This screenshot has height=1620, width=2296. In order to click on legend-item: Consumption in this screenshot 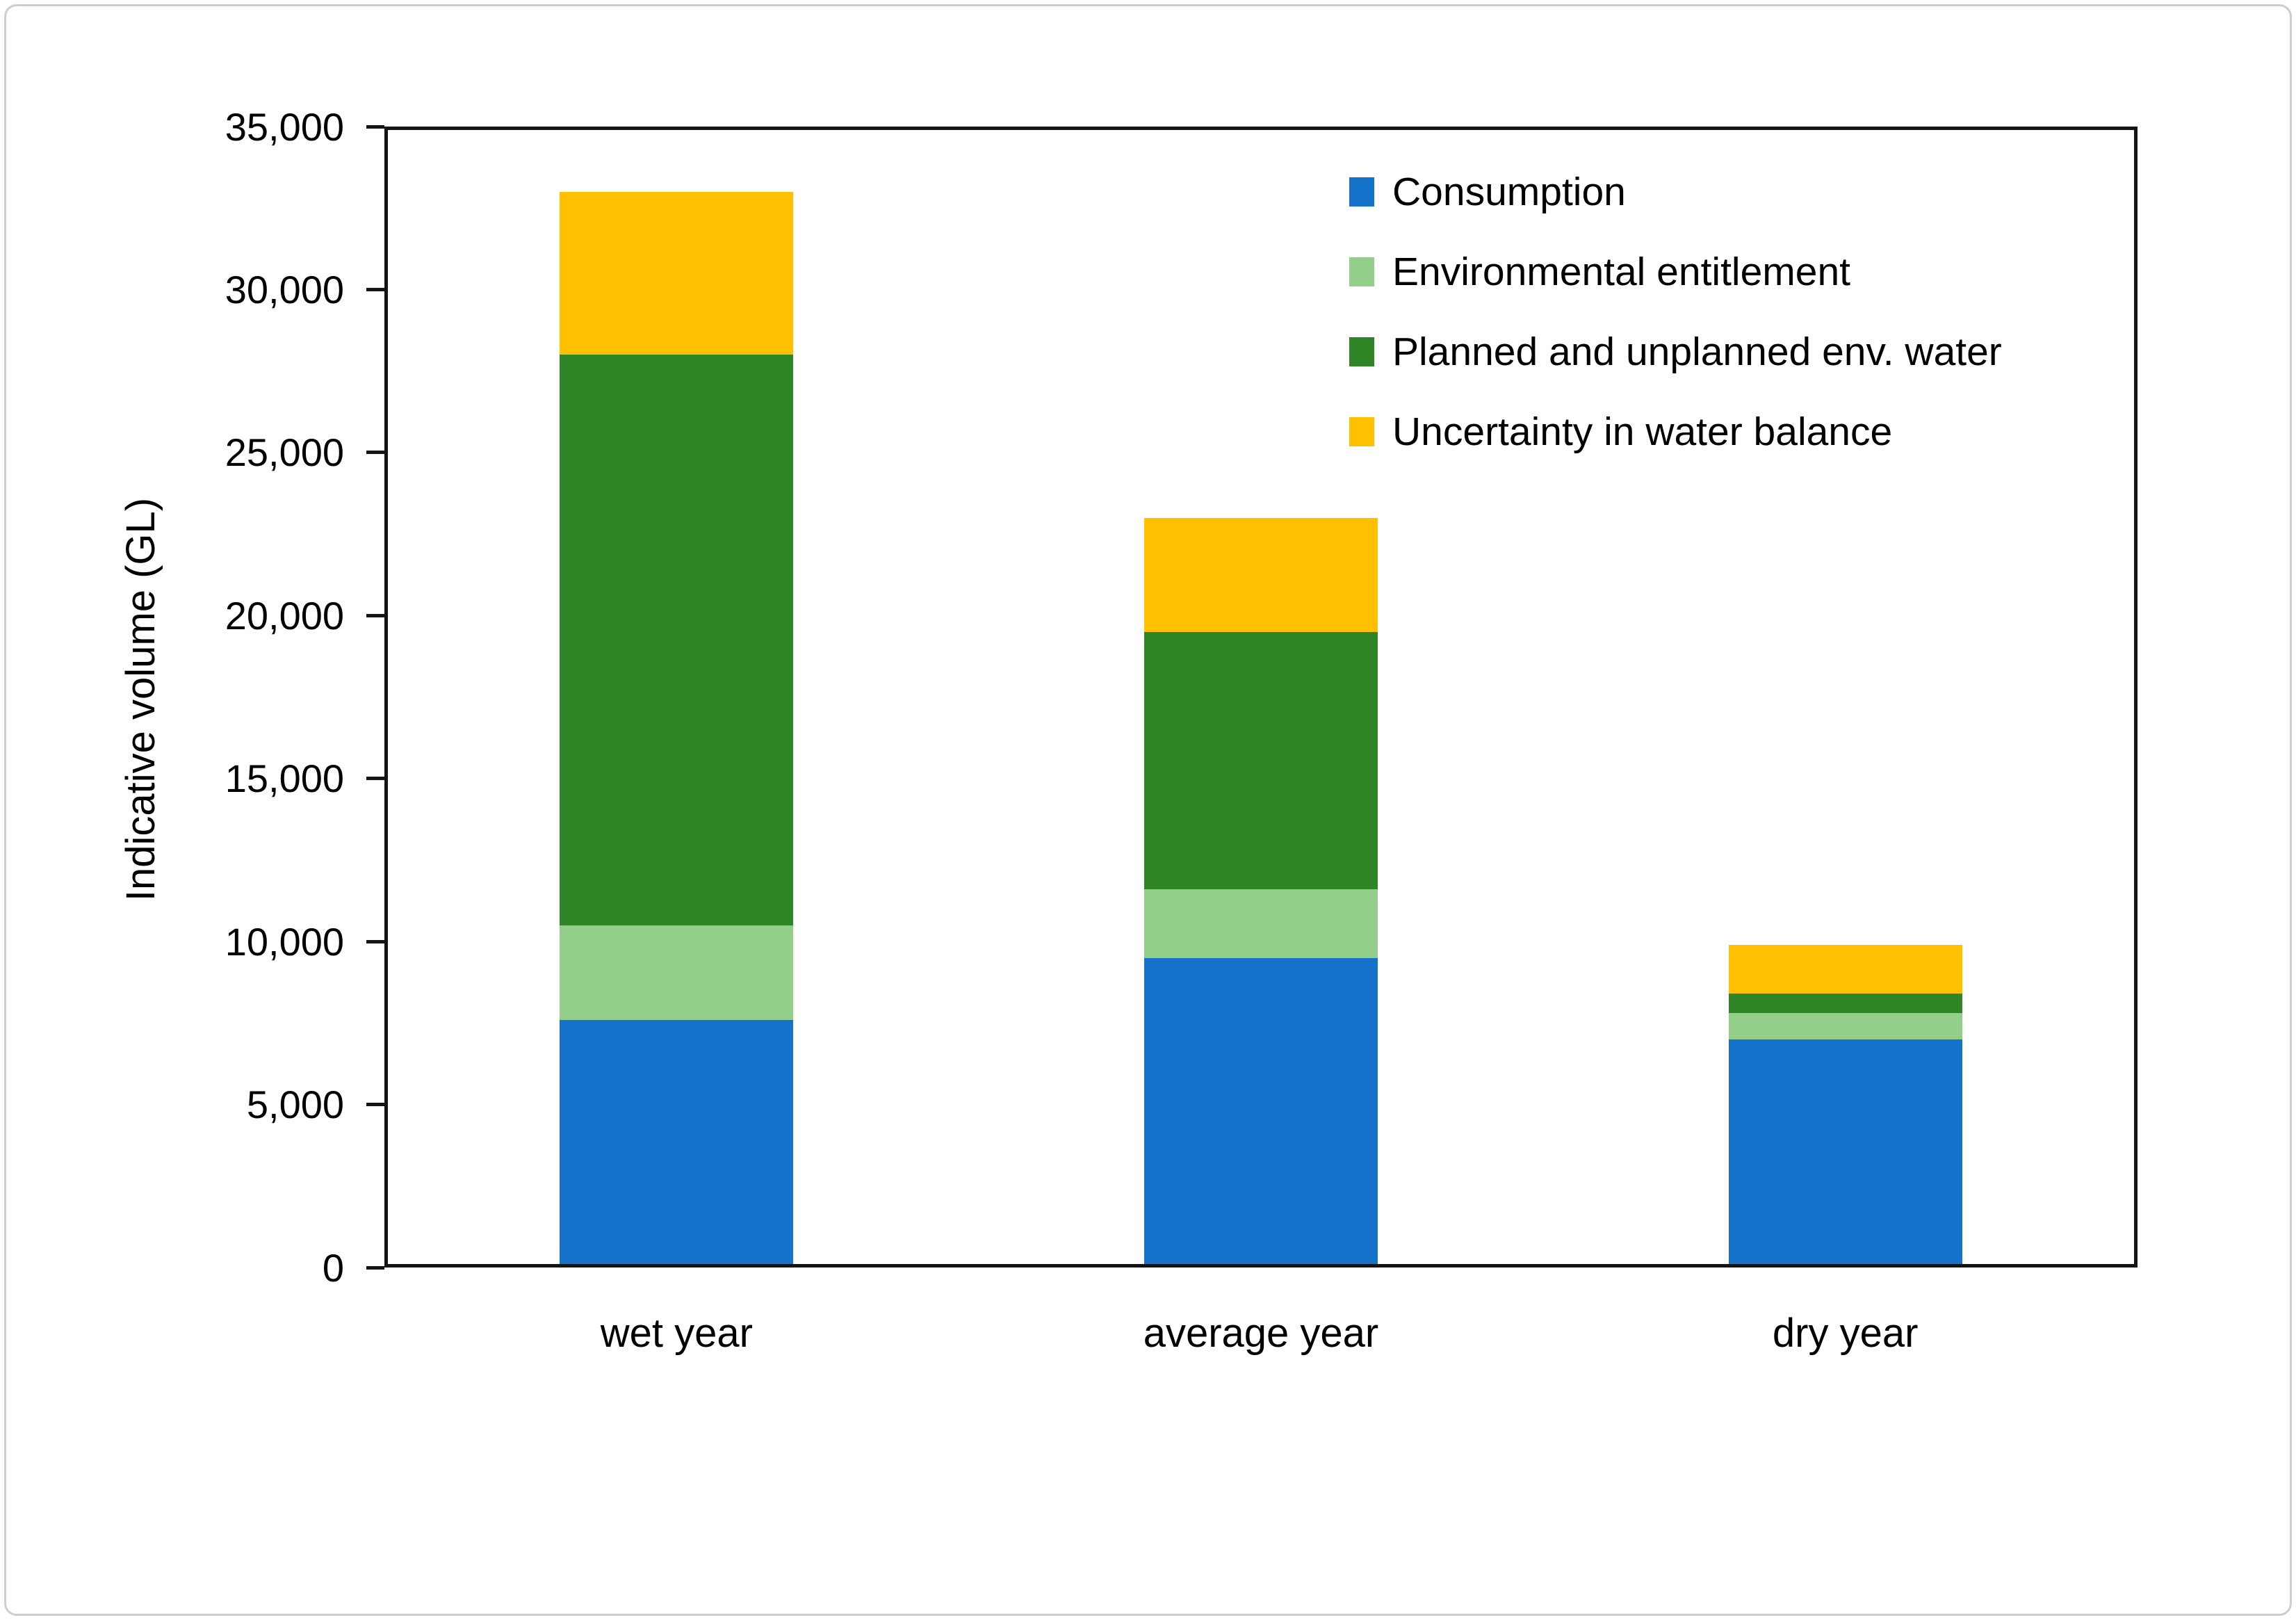, I will do `click(1676, 192)`.